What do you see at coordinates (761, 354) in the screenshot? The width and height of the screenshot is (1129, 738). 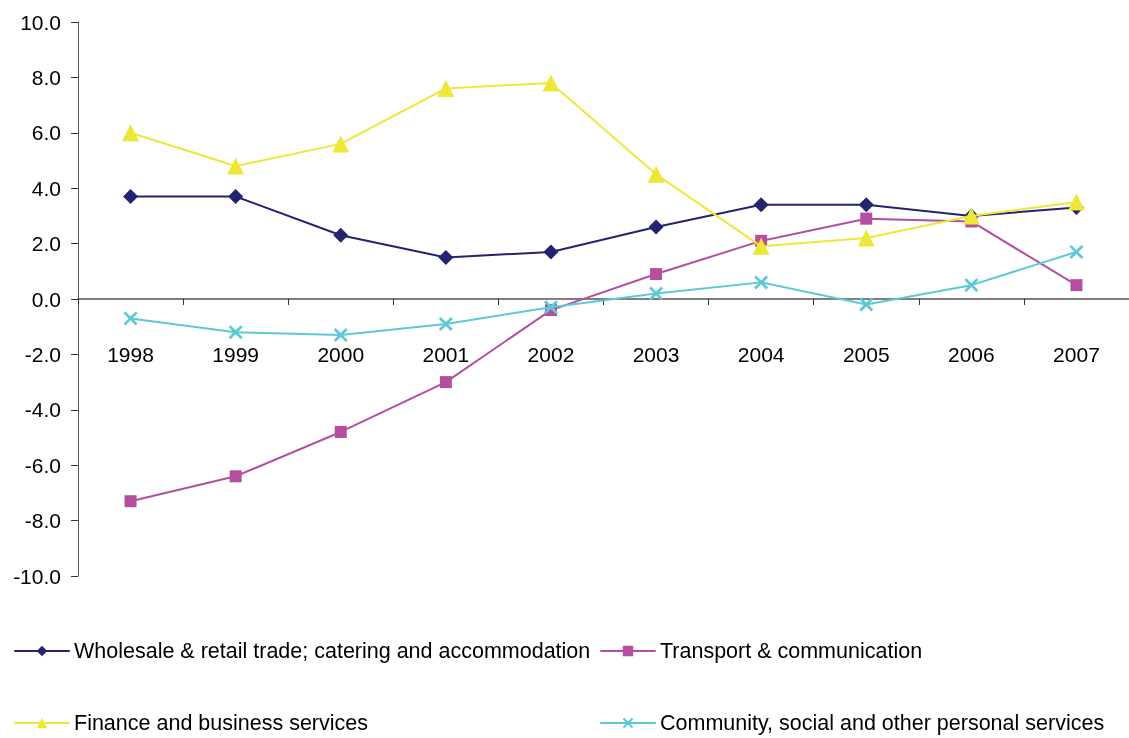 I see `x-tick-label: 2004` at bounding box center [761, 354].